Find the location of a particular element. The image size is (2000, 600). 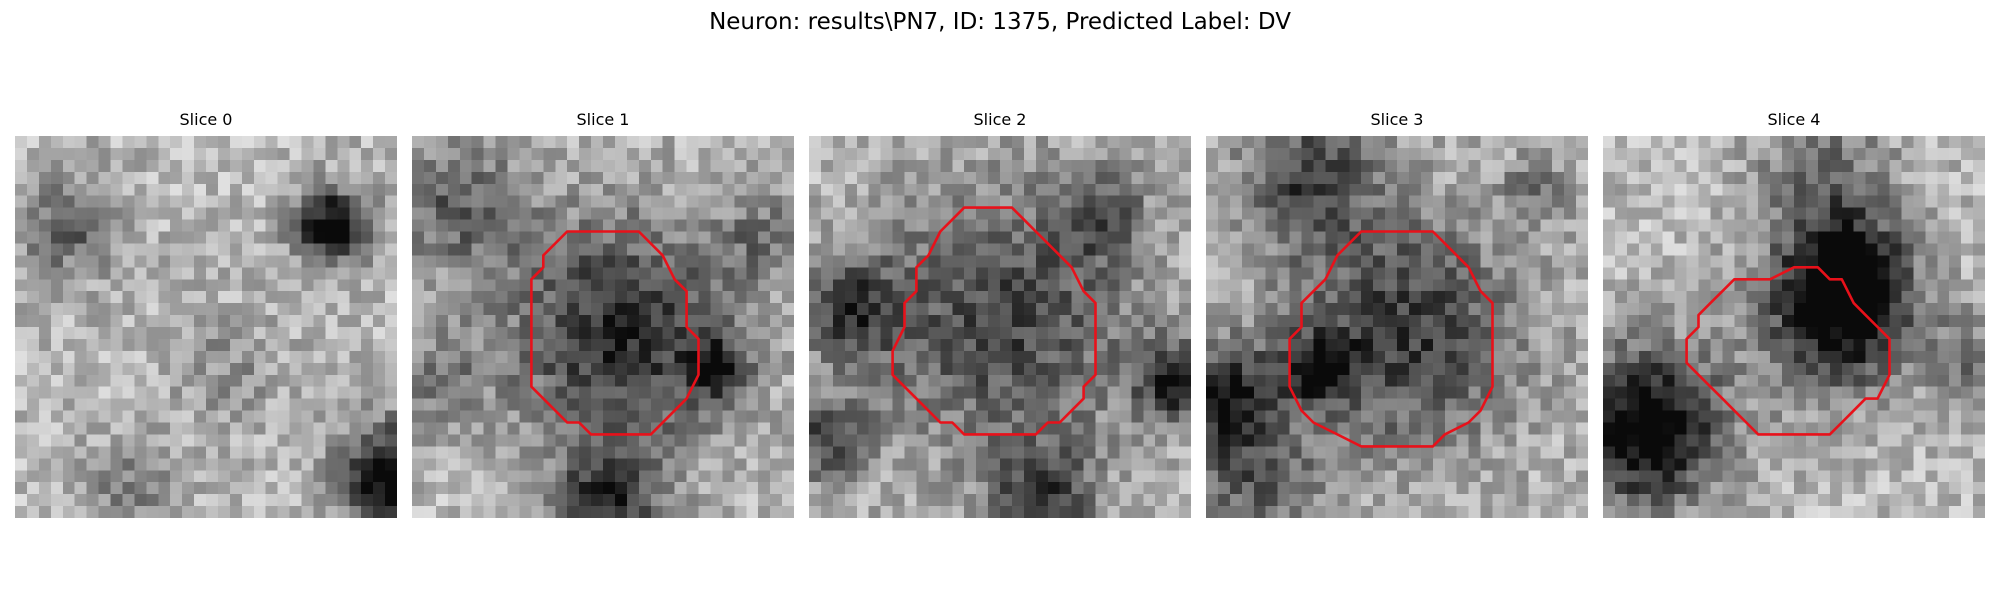

slice-panel-2: Slice 2 is located at coordinates (1000, 313).